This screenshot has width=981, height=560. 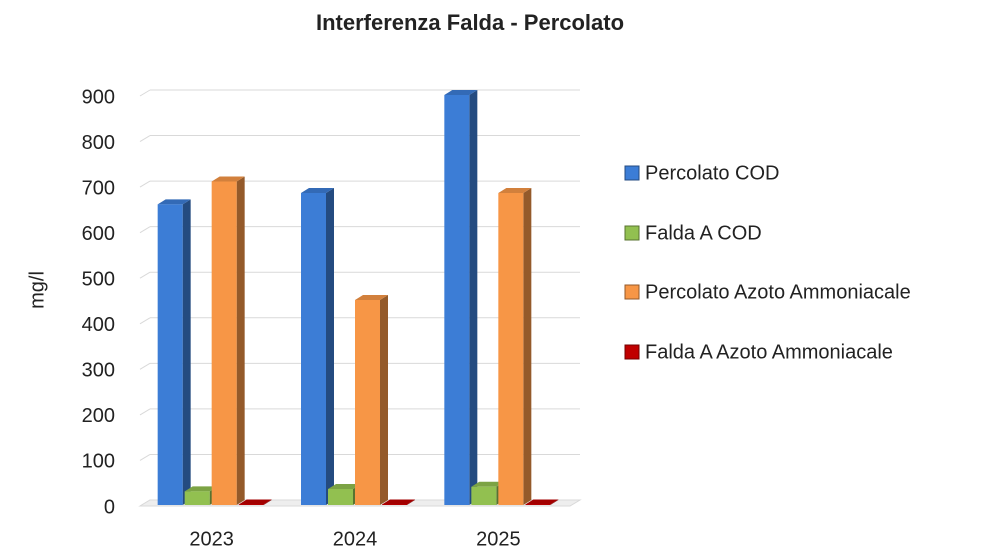 I want to click on legend-label: Percolato COD, so click(x=712, y=173).